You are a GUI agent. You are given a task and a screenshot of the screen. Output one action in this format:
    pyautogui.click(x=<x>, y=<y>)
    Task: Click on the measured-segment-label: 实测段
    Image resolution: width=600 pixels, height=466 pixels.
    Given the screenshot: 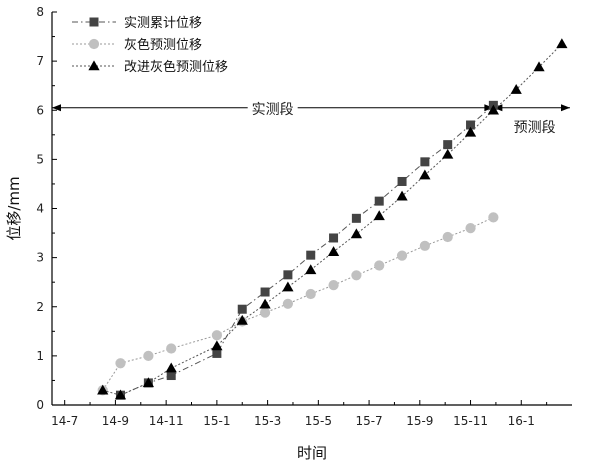 What is the action you would take?
    pyautogui.click(x=273, y=110)
    